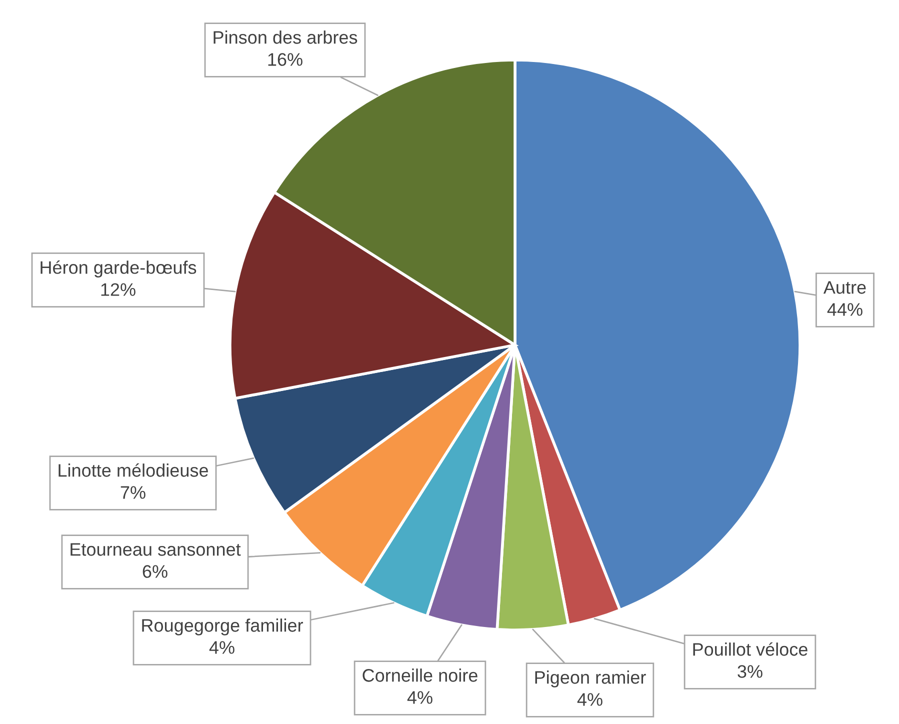  Describe the element at coordinates (285, 59) in the screenshot. I see `data-label: 16%` at that location.